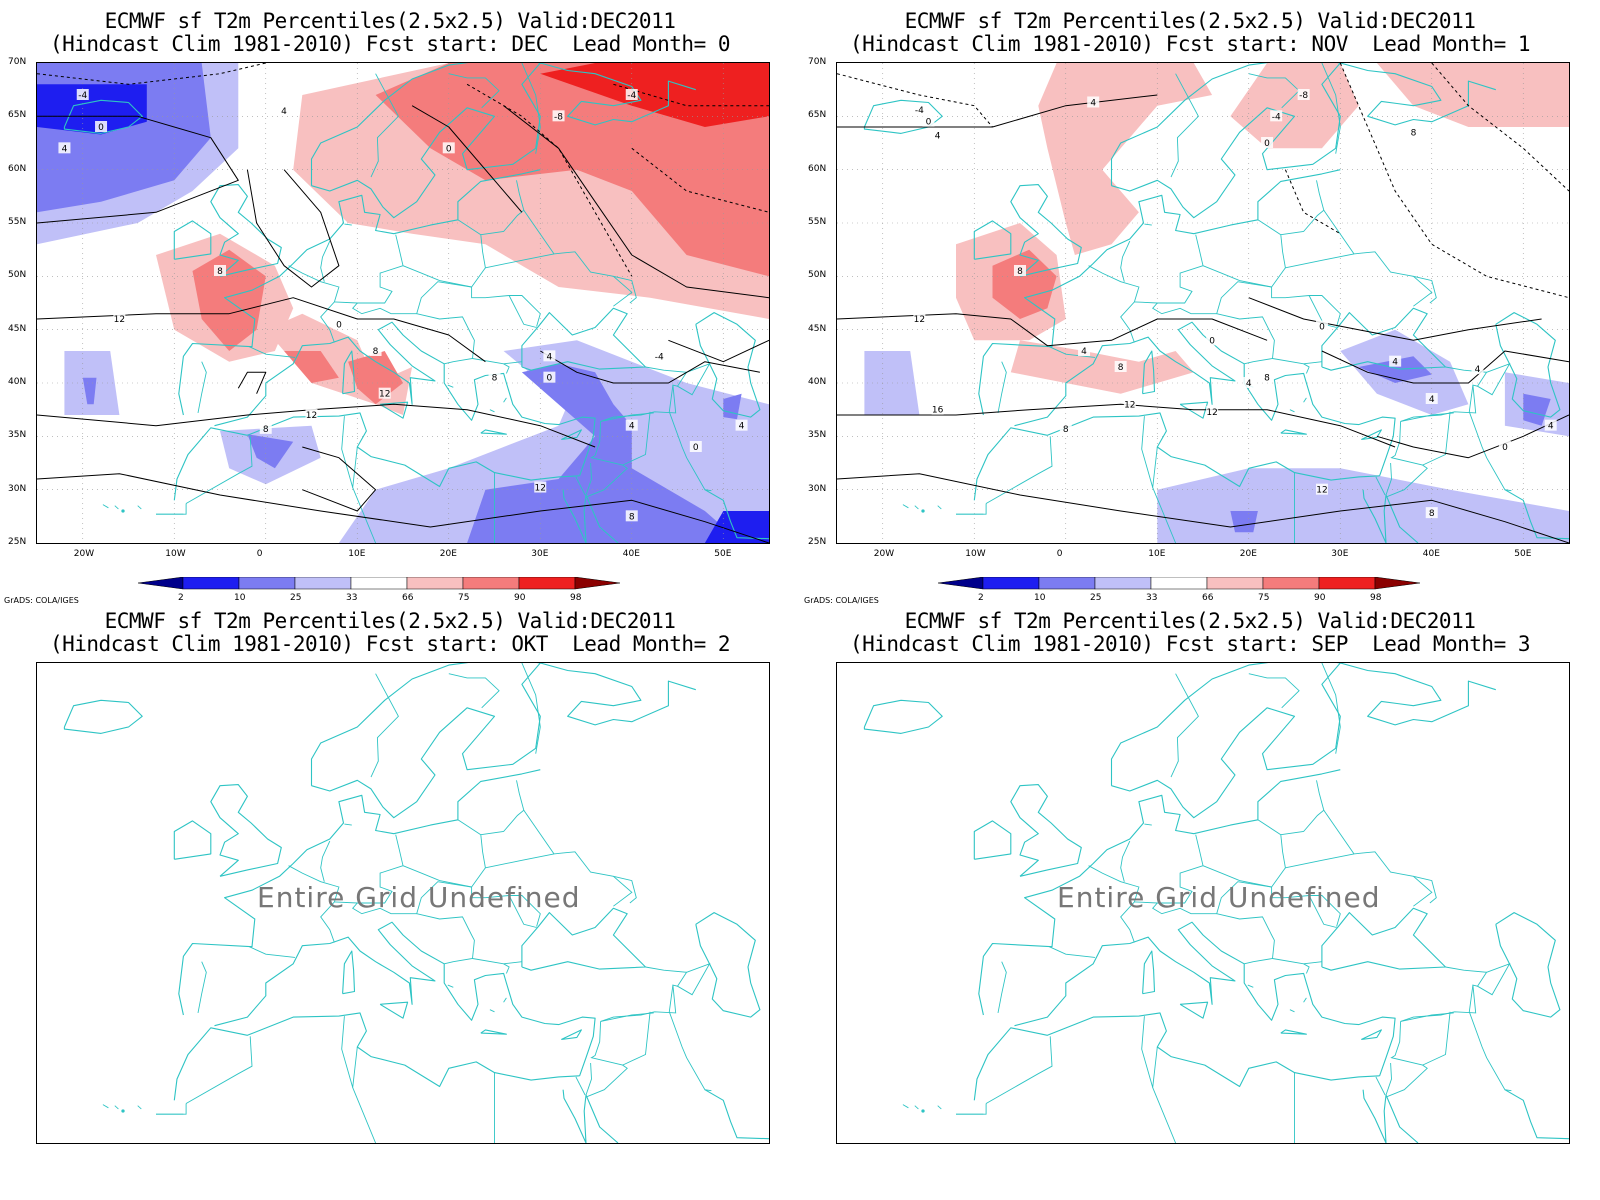  What do you see at coordinates (817, 542) in the screenshot?
I see `lat-tick-label: 25N` at bounding box center [817, 542].